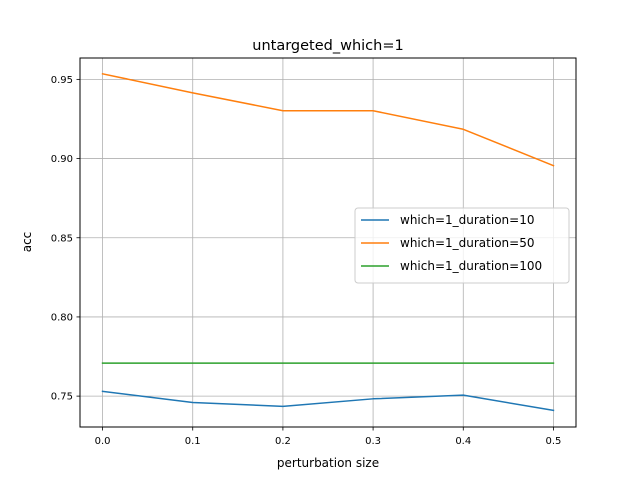 This screenshot has height=480, width=640. What do you see at coordinates (103, 441) in the screenshot?
I see `x-tick-label: 0.0` at bounding box center [103, 441].